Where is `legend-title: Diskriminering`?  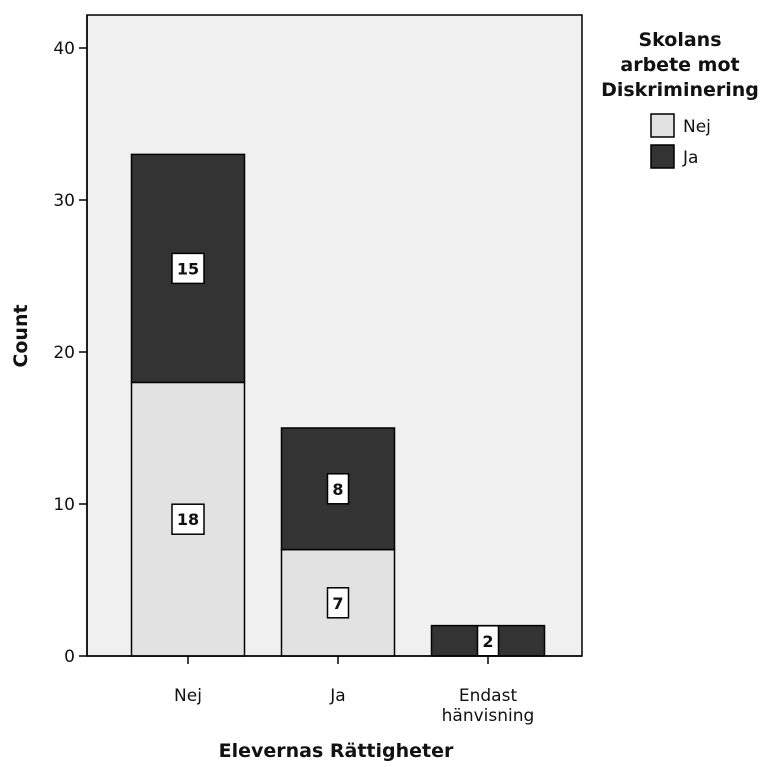
legend-title: Diskriminering is located at coordinates (680, 90).